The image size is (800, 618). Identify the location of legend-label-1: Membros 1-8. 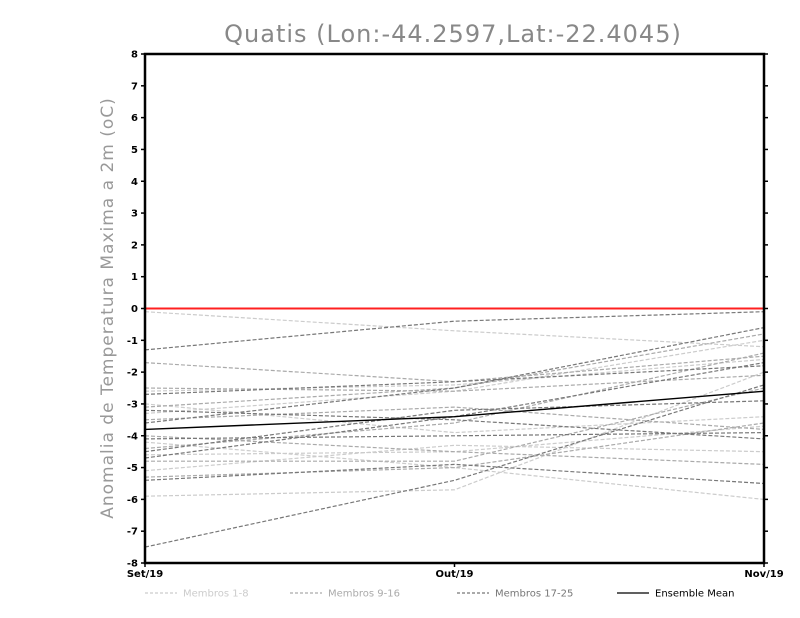
(216, 594).